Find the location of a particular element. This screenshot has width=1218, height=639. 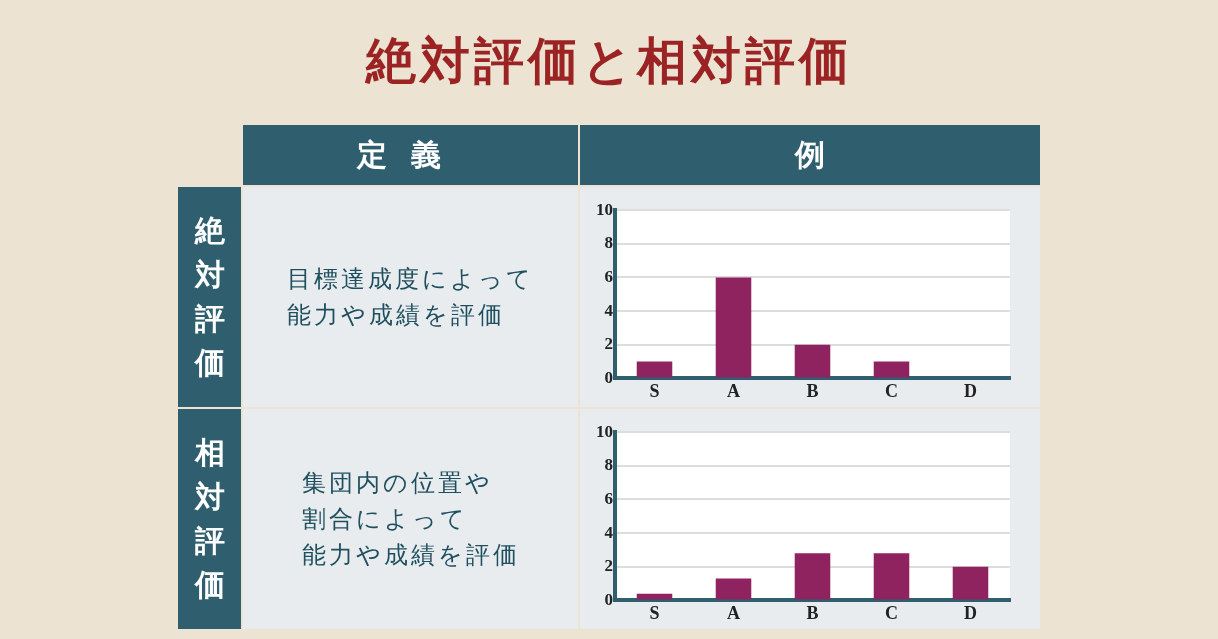

table-cell: 目標達成度によって 能力や成績を評価 is located at coordinates (410, 297).